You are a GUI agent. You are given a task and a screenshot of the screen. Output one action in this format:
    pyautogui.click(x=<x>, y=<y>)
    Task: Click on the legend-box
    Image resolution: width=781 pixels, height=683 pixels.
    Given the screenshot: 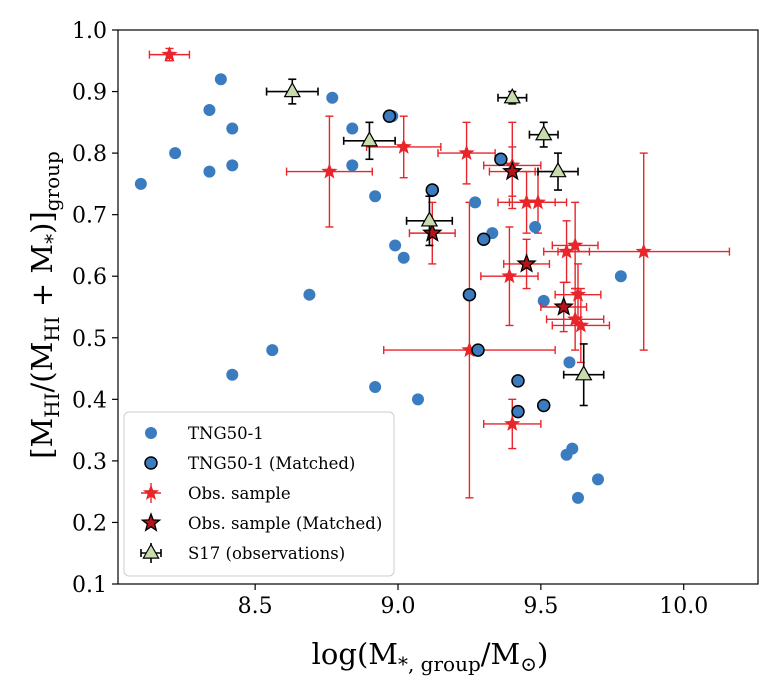 What is the action you would take?
    pyautogui.click(x=259, y=494)
    